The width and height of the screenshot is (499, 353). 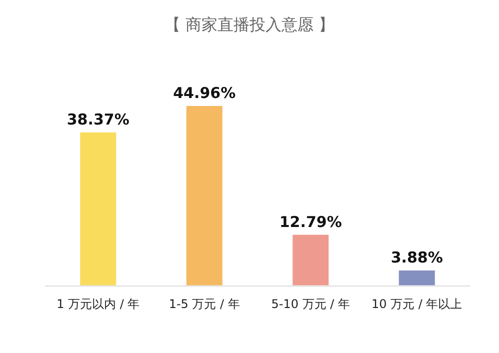 What do you see at coordinates (204, 93) in the screenshot?
I see `data-label: 44.96%` at bounding box center [204, 93].